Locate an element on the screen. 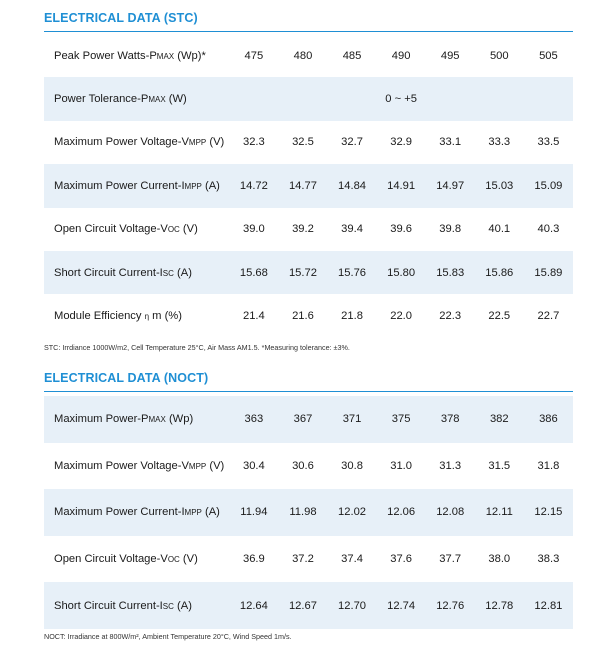 The width and height of the screenshot is (594, 652). table-cell: 11.98 is located at coordinates (303, 512).